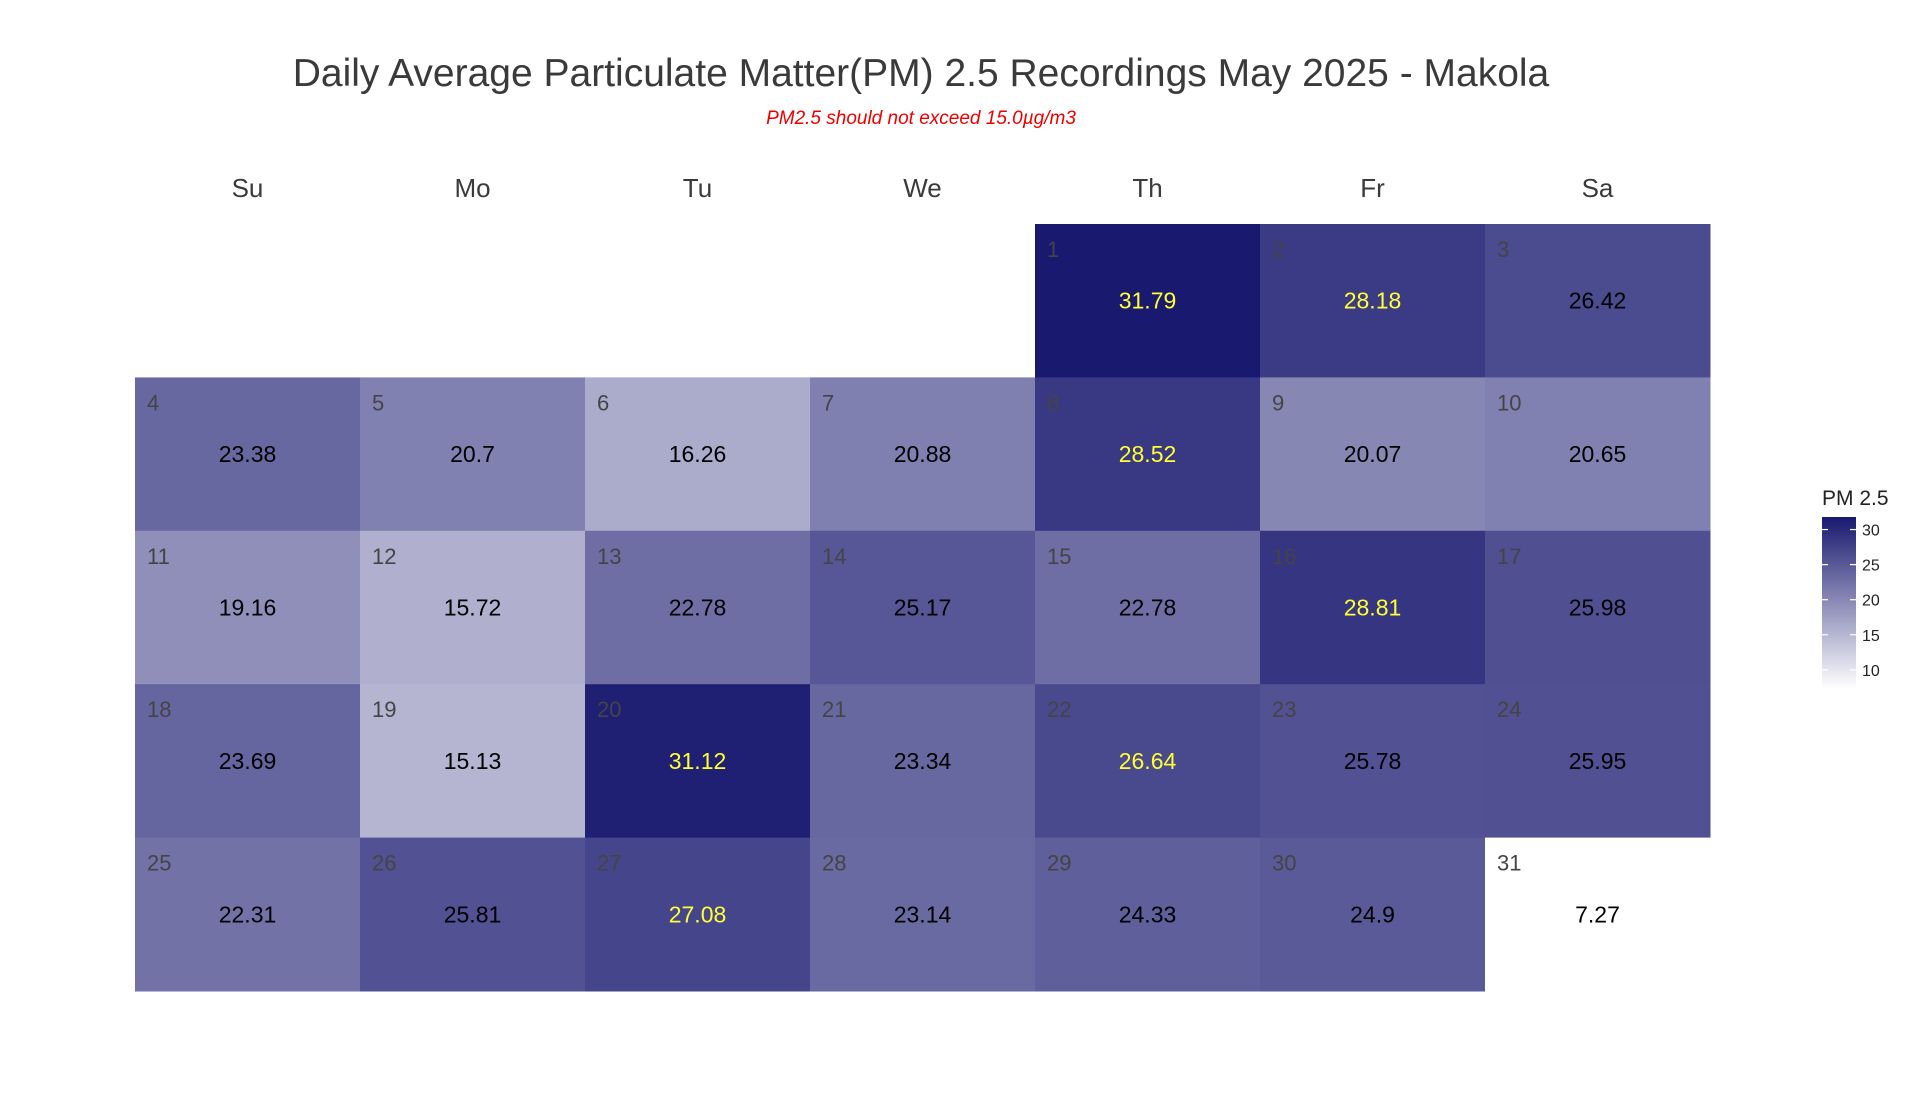 The height and width of the screenshot is (1093, 1918). What do you see at coordinates (1284, 709) in the screenshot?
I see `day-number: 23` at bounding box center [1284, 709].